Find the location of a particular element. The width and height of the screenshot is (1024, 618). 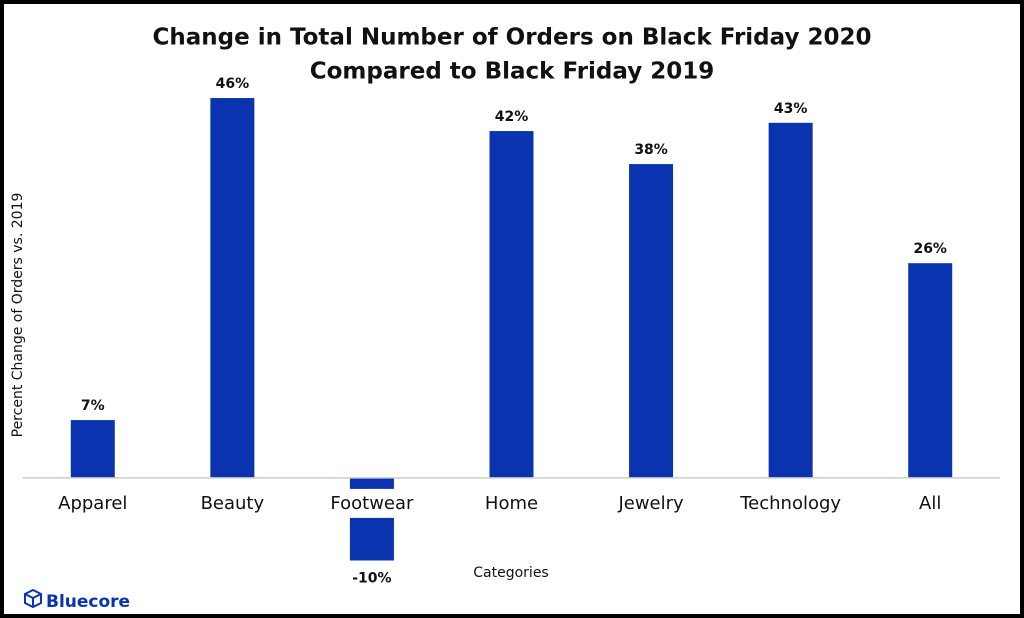

data-label: 43% is located at coordinates (791, 109).